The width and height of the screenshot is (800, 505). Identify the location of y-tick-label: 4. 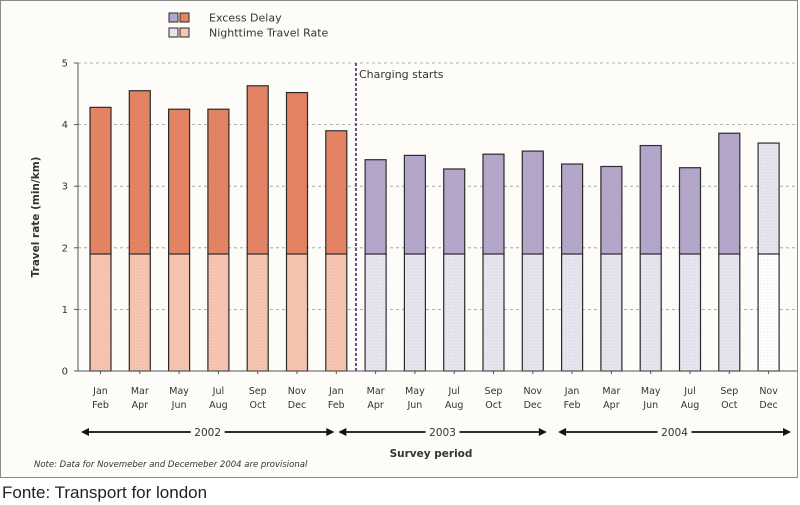
(65, 125).